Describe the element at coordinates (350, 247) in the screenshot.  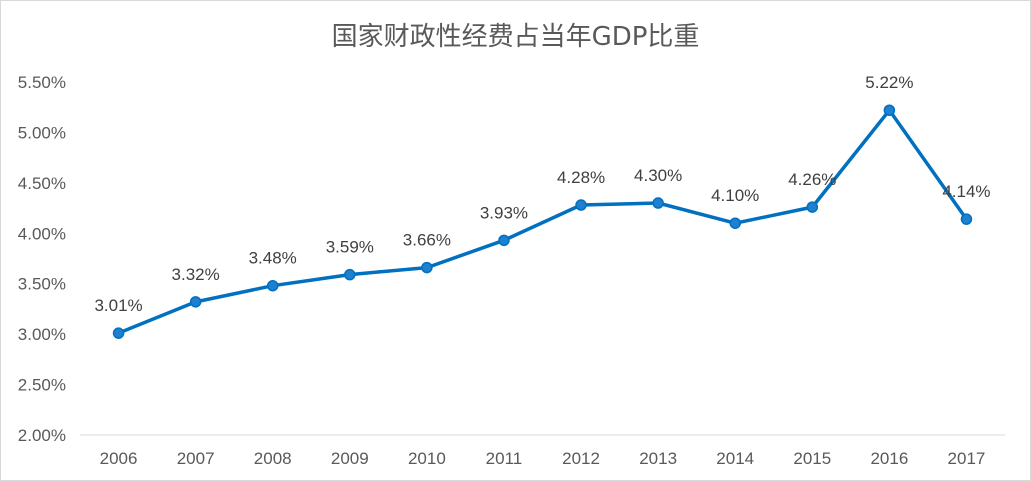
I see `data-label: 3.59%` at that location.